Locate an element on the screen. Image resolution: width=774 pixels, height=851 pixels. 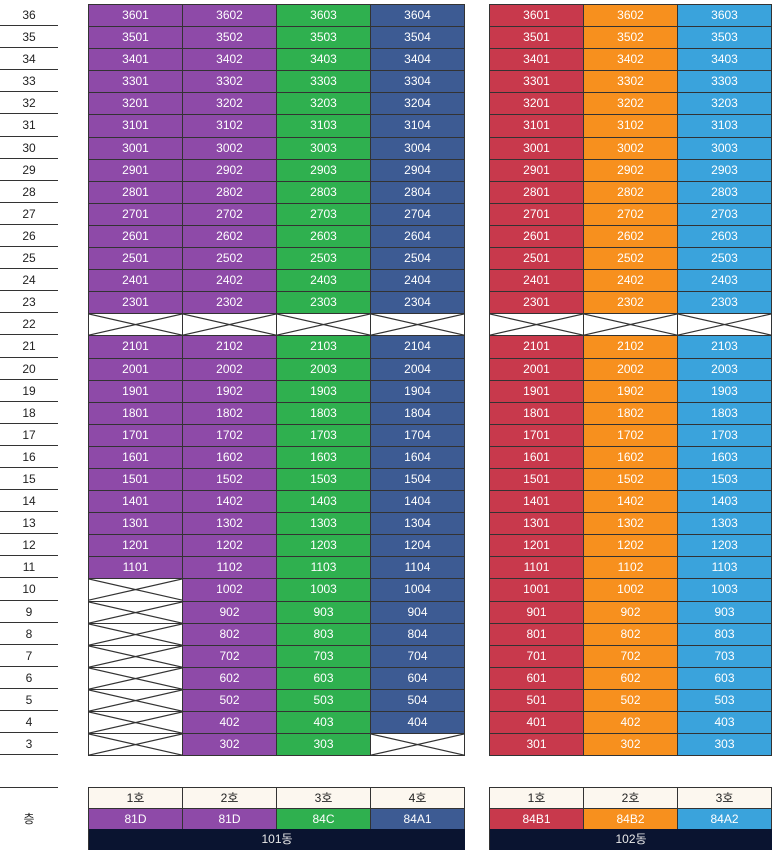
unit-cell: 802 is located at coordinates (631, 634).